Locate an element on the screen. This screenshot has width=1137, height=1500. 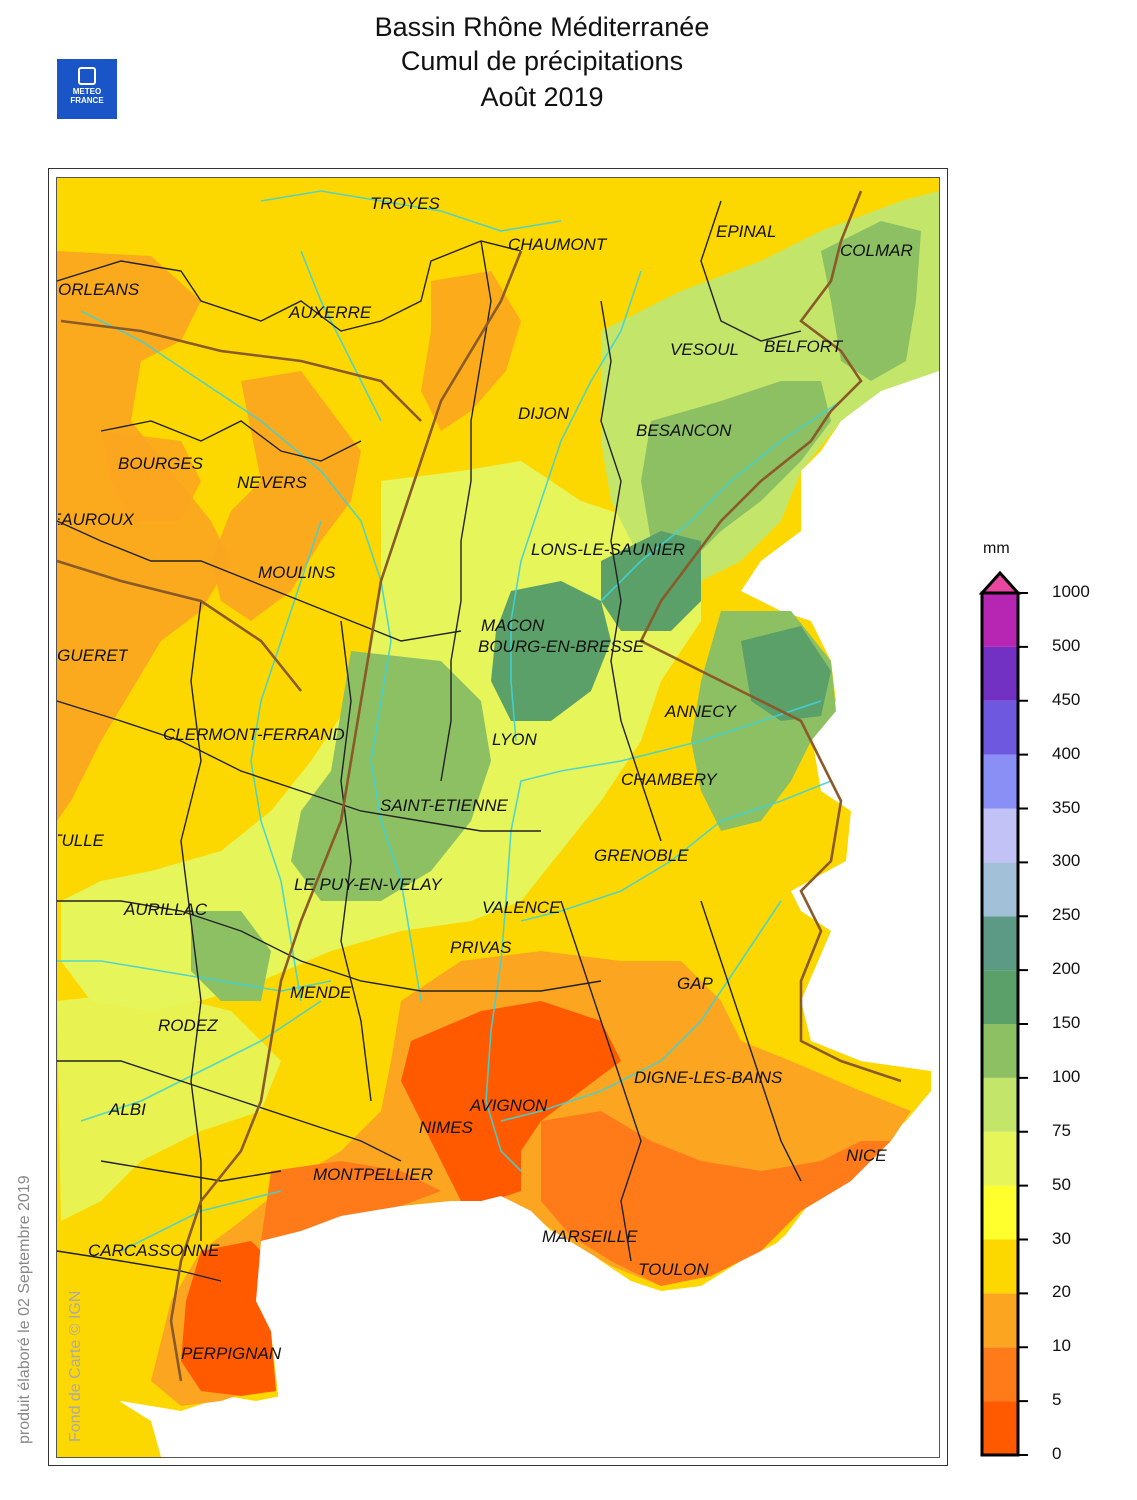
city-label-nice: NICE is located at coordinates (866, 1155).